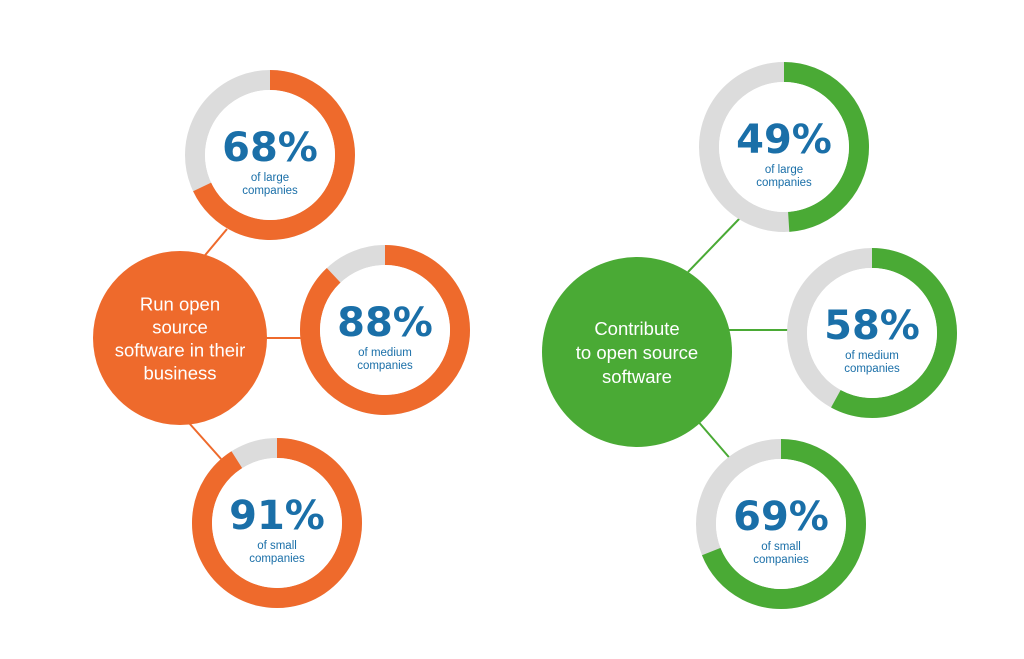 Image resolution: width=1024 pixels, height=659 pixels. I want to click on category-label-run-small-line-2: companies, so click(277, 559).